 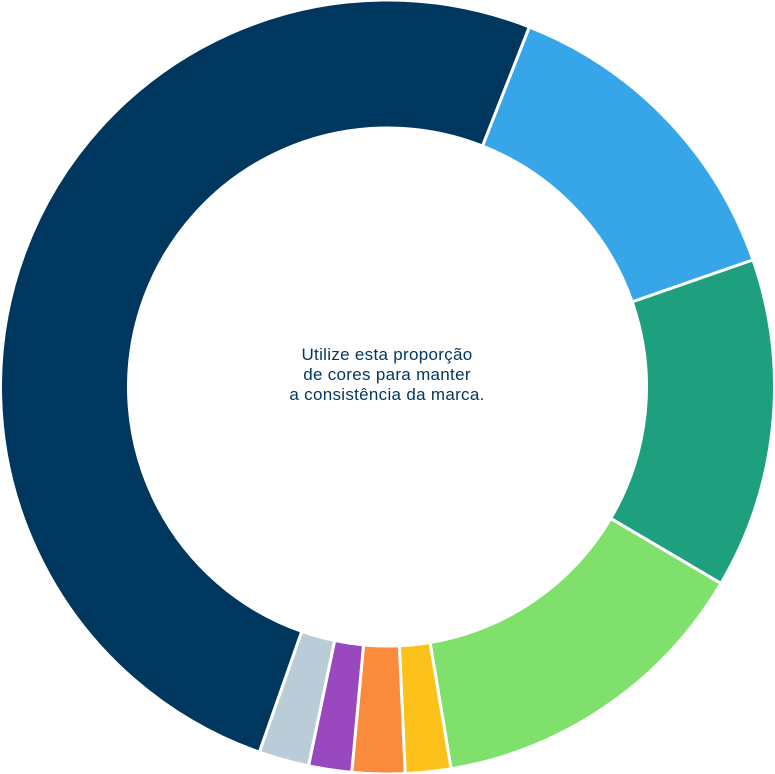 What do you see at coordinates (387, 354) in the screenshot?
I see `caption-line-1: Utilize esta proporção` at bounding box center [387, 354].